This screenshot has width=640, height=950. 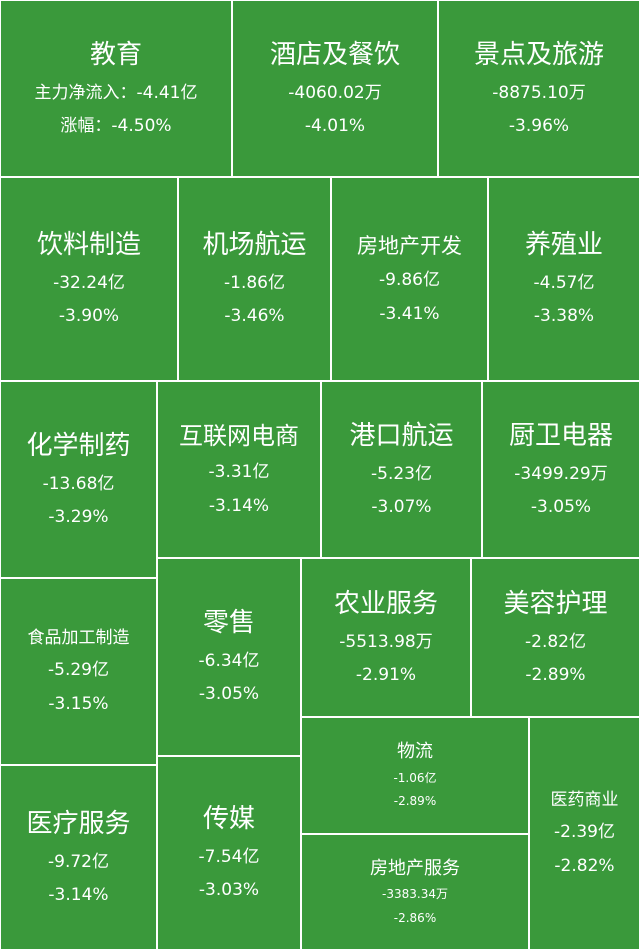 What do you see at coordinates (415, 917) in the screenshot?
I see `tile-change-pct: -2.86%` at bounding box center [415, 917].